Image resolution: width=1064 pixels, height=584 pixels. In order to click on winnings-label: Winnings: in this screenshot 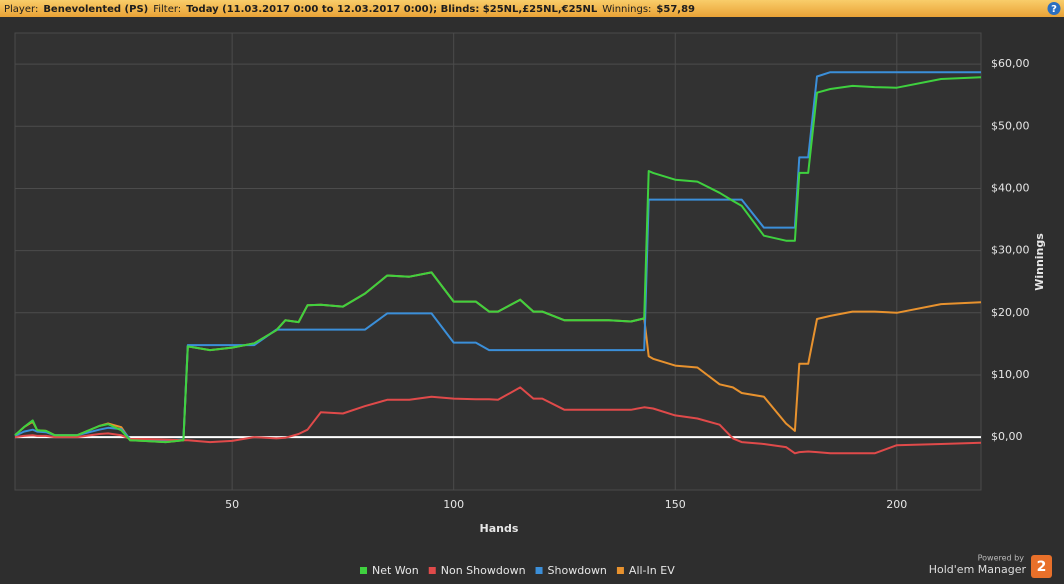, I will do `click(626, 9)`.